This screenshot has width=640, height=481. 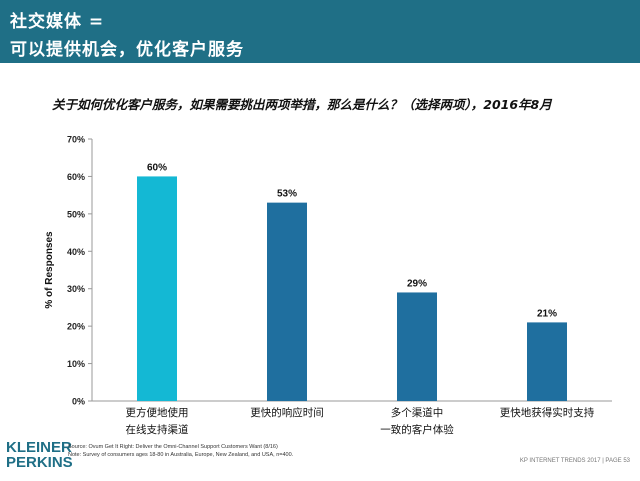 I want to click on y-tick-label: 10%, so click(x=76, y=364).